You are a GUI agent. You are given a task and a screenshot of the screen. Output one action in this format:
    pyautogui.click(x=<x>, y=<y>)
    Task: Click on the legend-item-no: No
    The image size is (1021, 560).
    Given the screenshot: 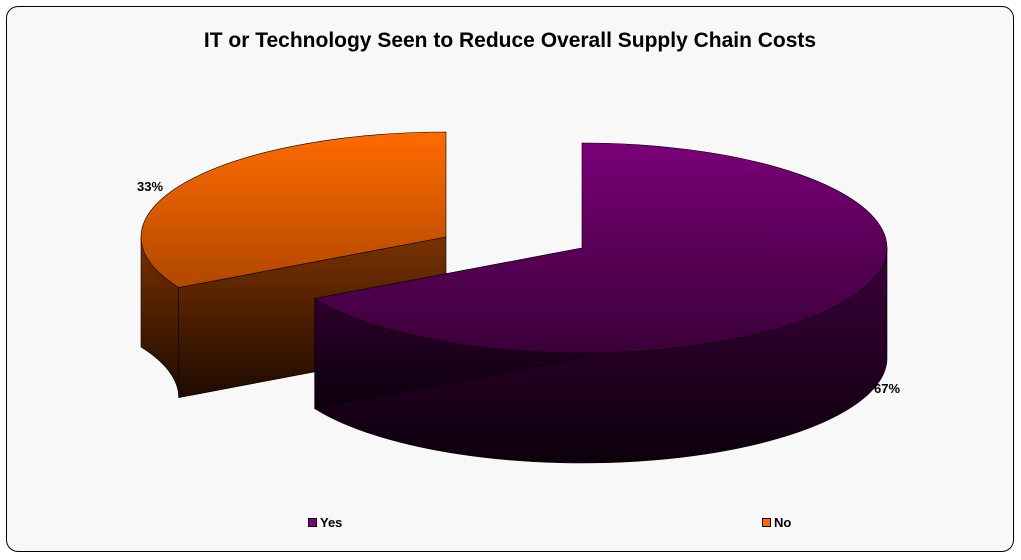 What is the action you would take?
    pyautogui.click(x=776, y=522)
    